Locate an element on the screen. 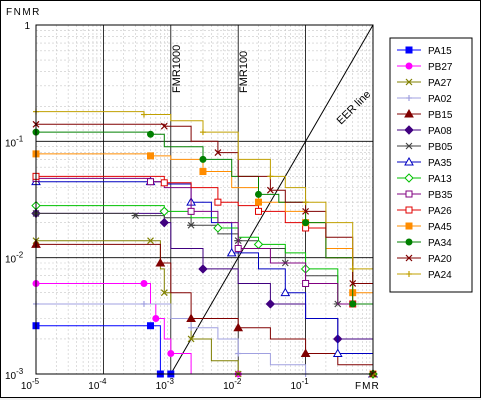  legend-box is located at coordinates (431, 165).